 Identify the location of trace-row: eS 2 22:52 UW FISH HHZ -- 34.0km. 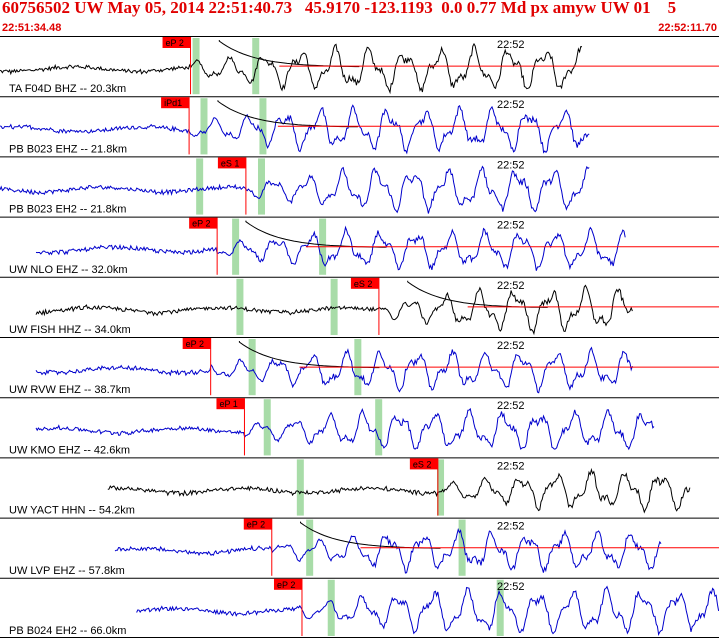
(359, 306).